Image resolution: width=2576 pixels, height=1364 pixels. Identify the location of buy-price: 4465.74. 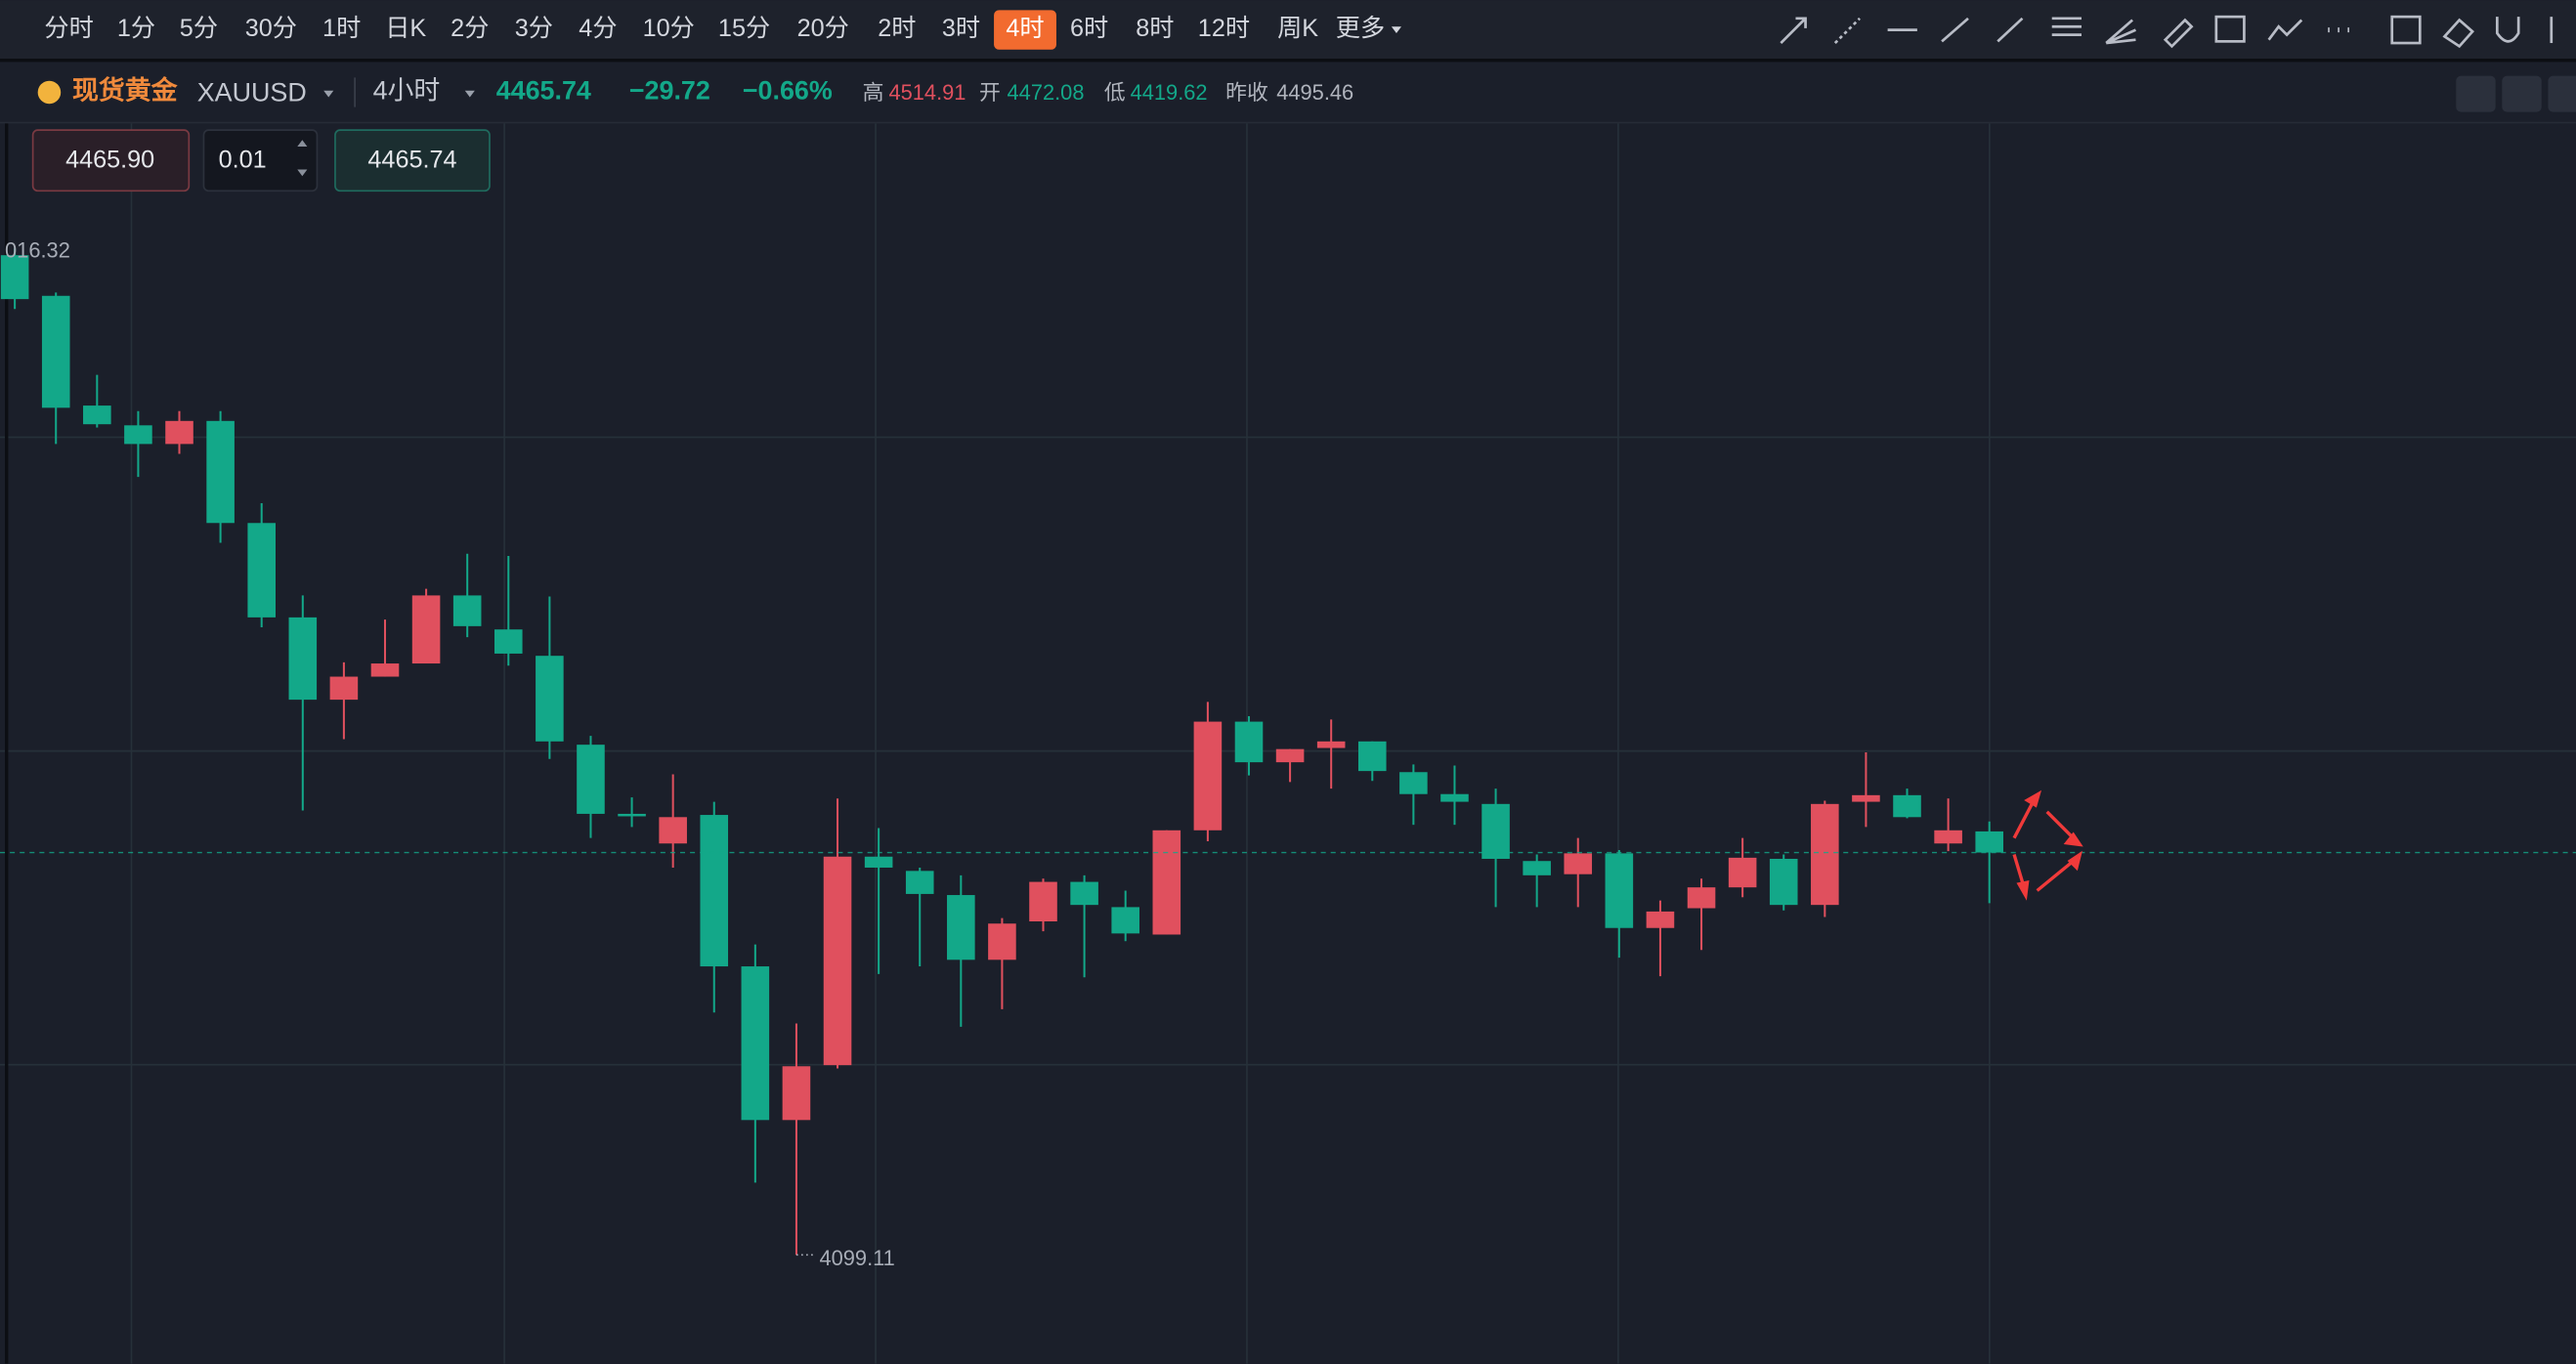
(412, 160).